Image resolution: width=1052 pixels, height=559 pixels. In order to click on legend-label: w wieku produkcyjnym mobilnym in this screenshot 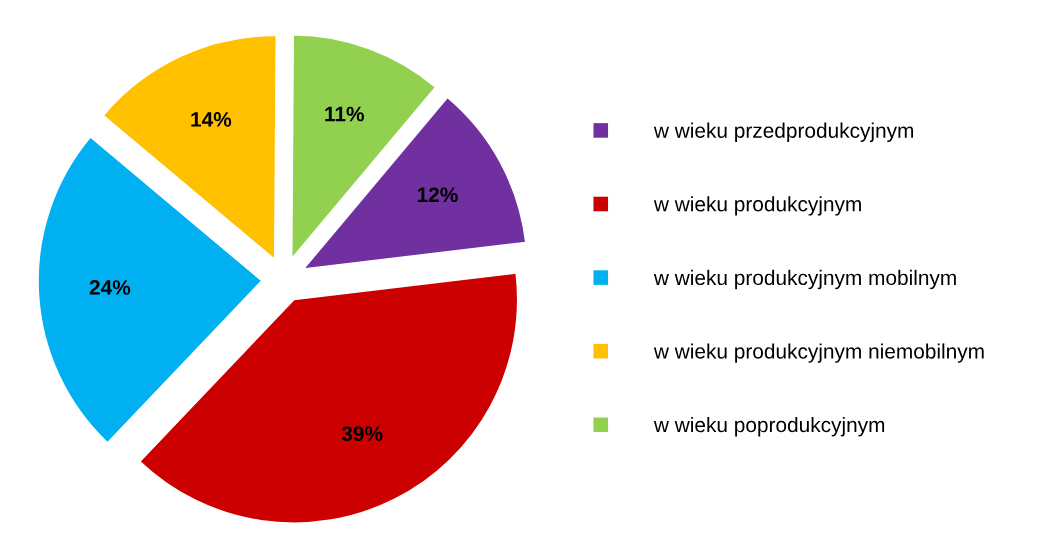, I will do `click(804, 279)`.